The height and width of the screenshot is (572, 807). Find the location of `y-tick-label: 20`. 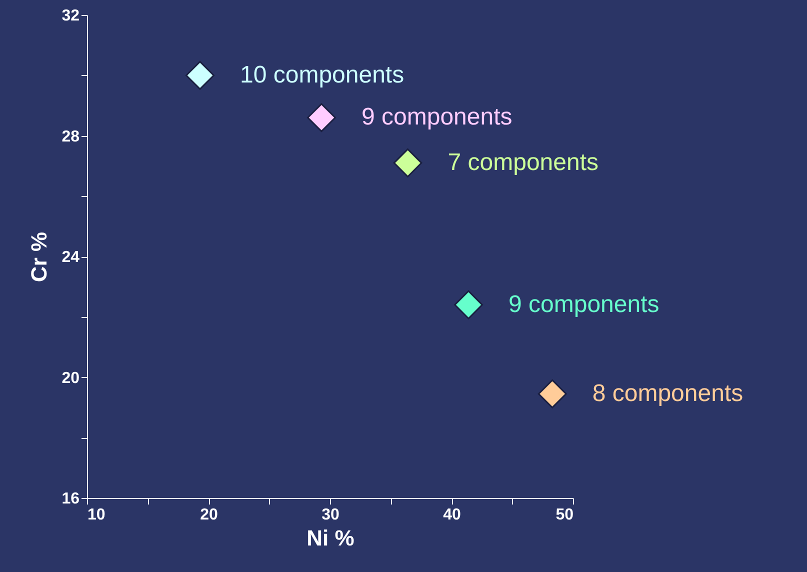

y-tick-label: 20 is located at coordinates (71, 378).